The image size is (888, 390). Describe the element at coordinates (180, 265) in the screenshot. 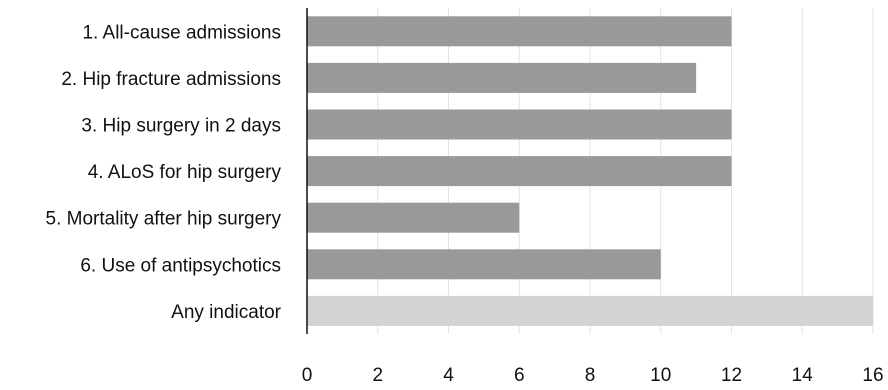

I see `category-label: 6. Use of antipsychotics` at that location.